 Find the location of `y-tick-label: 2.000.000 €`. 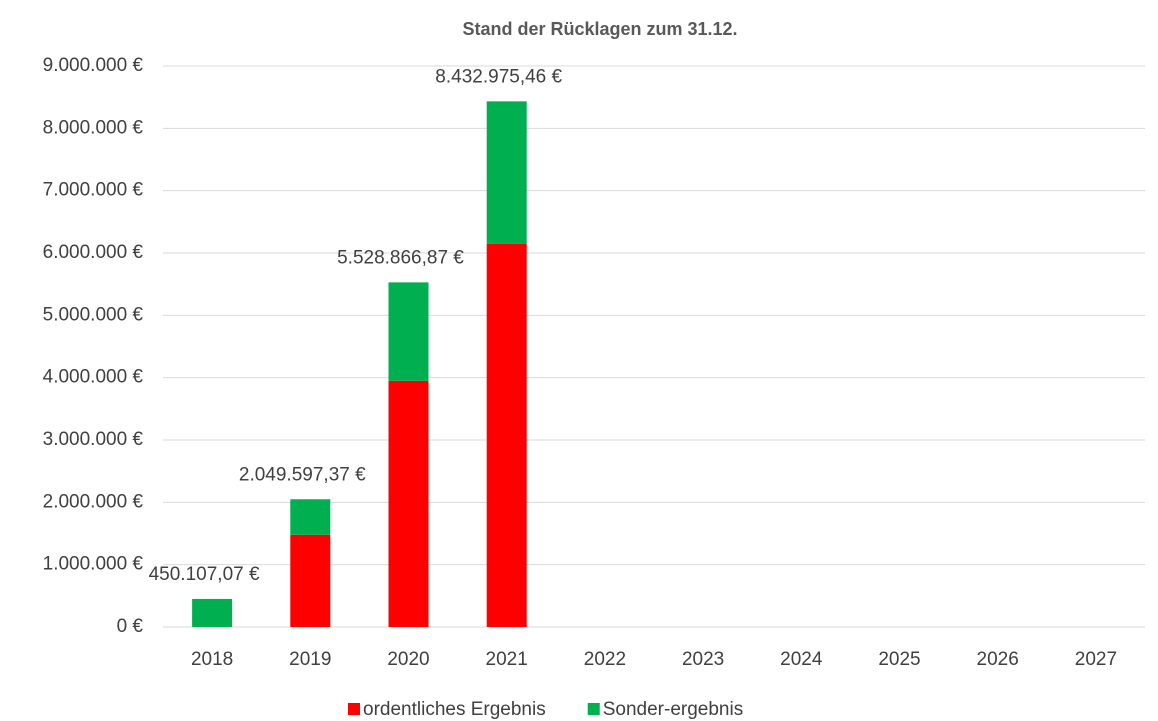

y-tick-label: 2.000.000 € is located at coordinates (93, 501).